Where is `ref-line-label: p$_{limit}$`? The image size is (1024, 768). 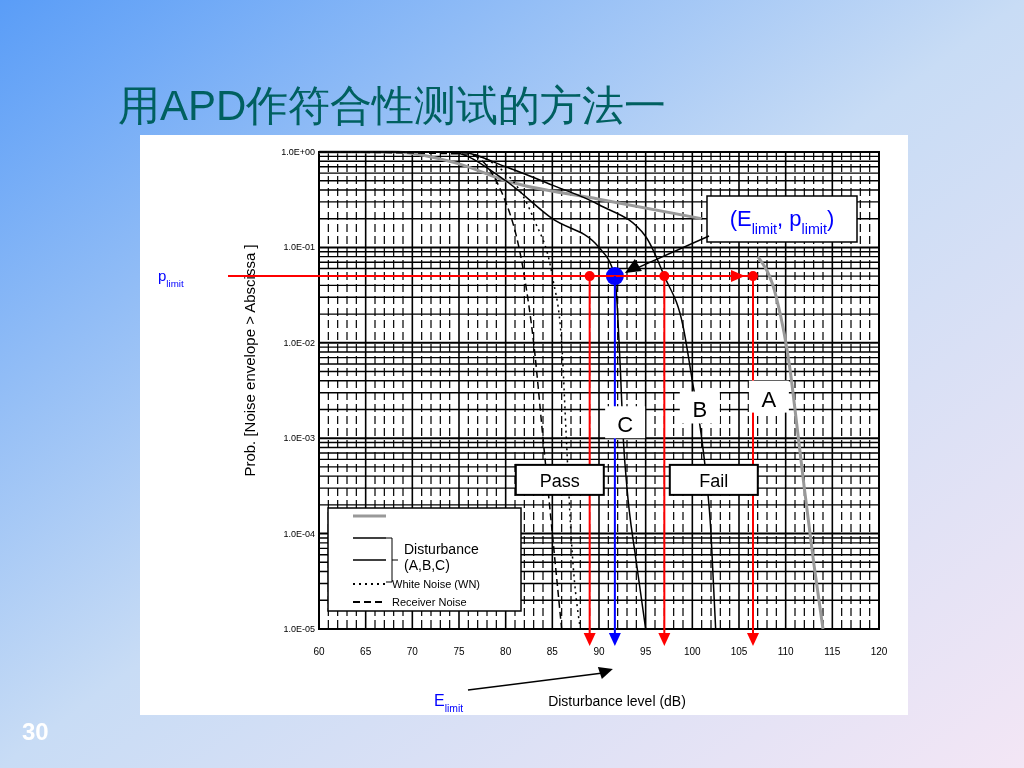 ref-line-label: p$_{limit}$ is located at coordinates (171, 278).